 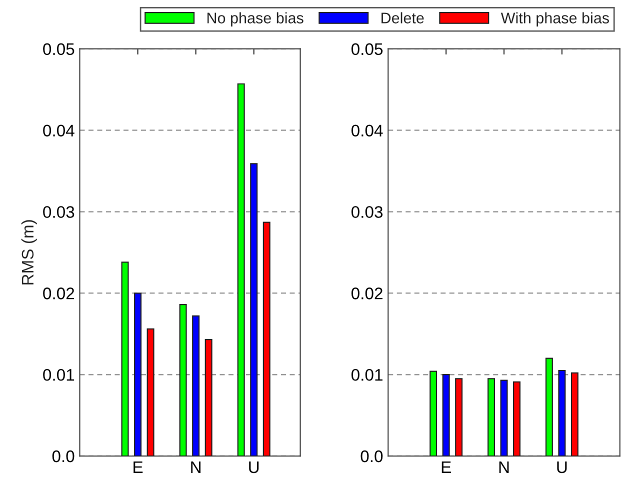 I want to click on legend-label: No phase bias, so click(x=255, y=19).